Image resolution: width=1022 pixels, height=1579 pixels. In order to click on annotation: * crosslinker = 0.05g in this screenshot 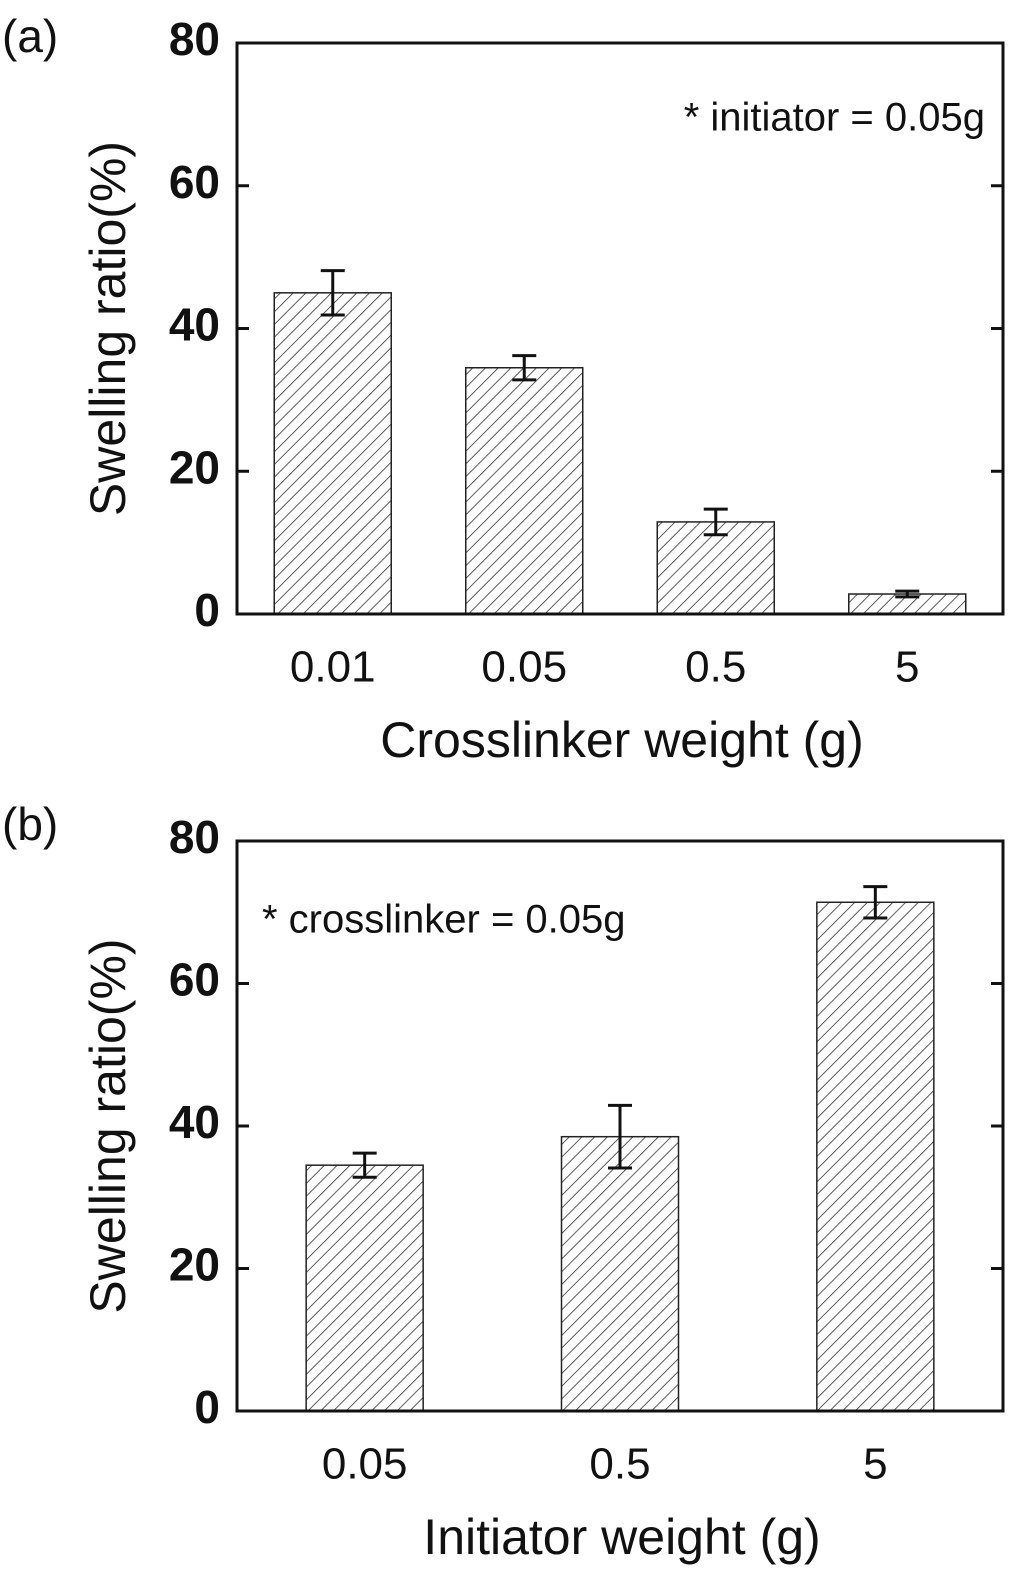, I will do `click(444, 920)`.